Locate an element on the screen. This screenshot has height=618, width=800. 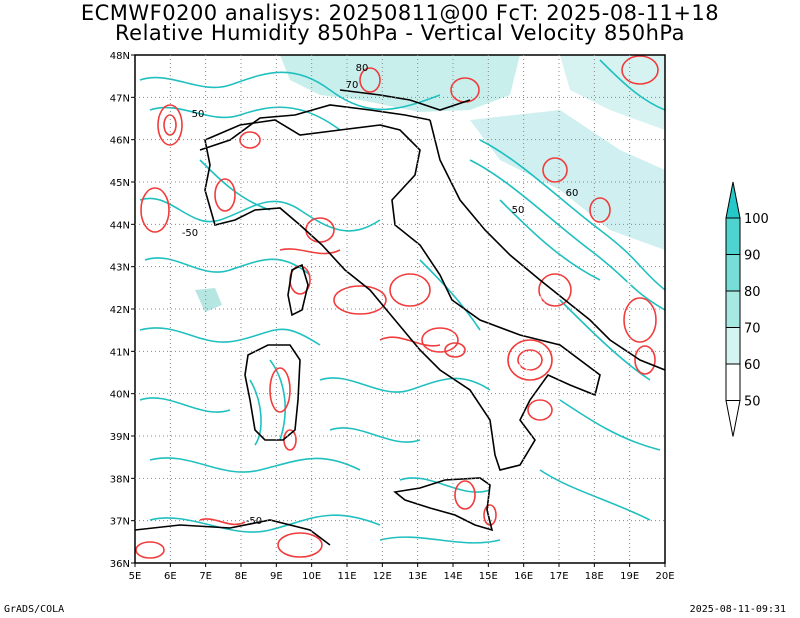
contour-label: 60 is located at coordinates (572, 193).